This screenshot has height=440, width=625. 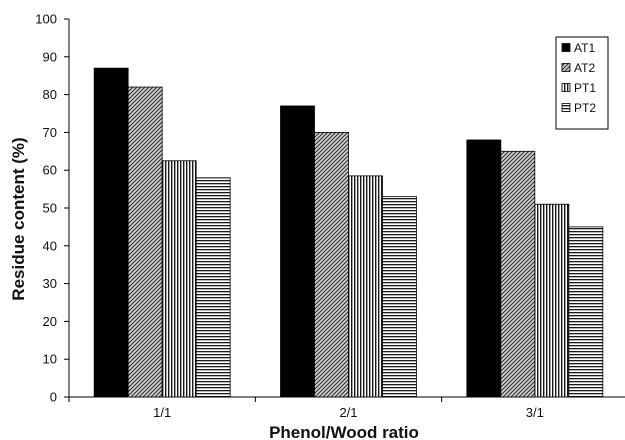 I want to click on y-axis: 0 10 20 30 40 50 60 70 80 90 100, so click(x=52, y=208).